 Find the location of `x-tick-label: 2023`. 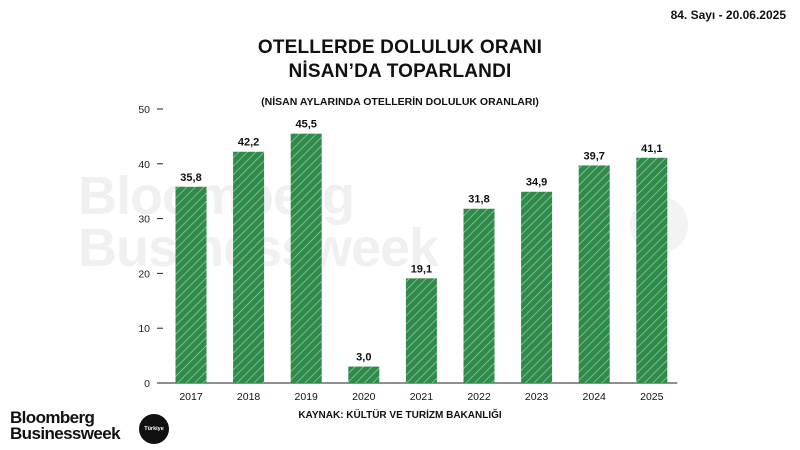

x-tick-label: 2023 is located at coordinates (537, 397).